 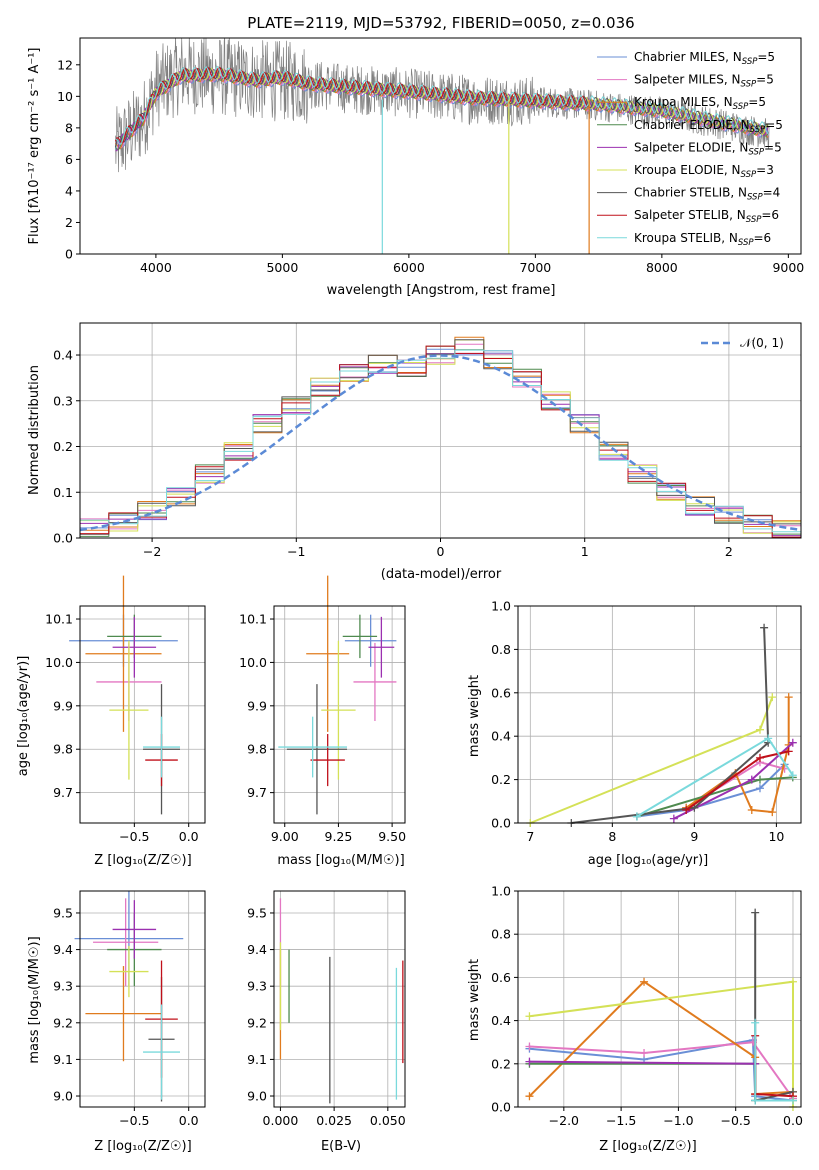 I want to click on histogram-ylabel: Normed distribution, so click(x=34, y=430).